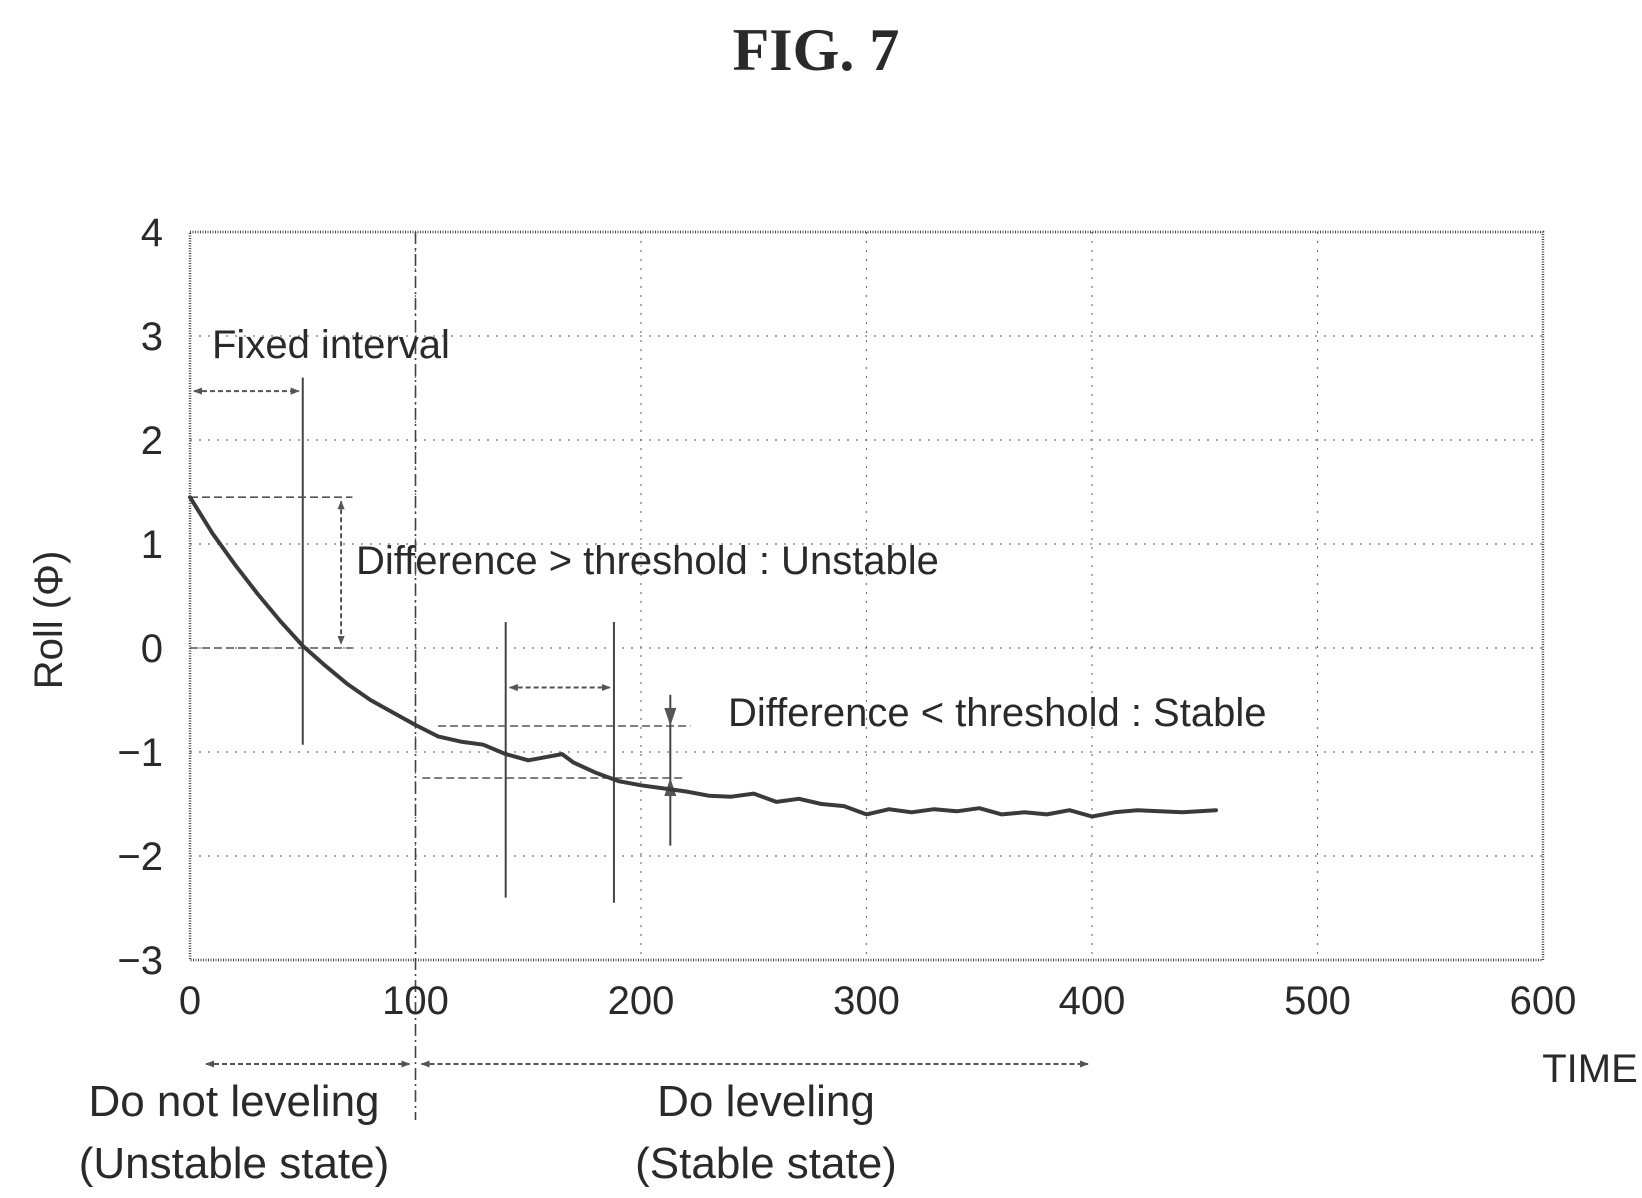 This screenshot has height=1198, width=1642. What do you see at coordinates (190, 1001) in the screenshot?
I see `x-tick-label: 0` at bounding box center [190, 1001].